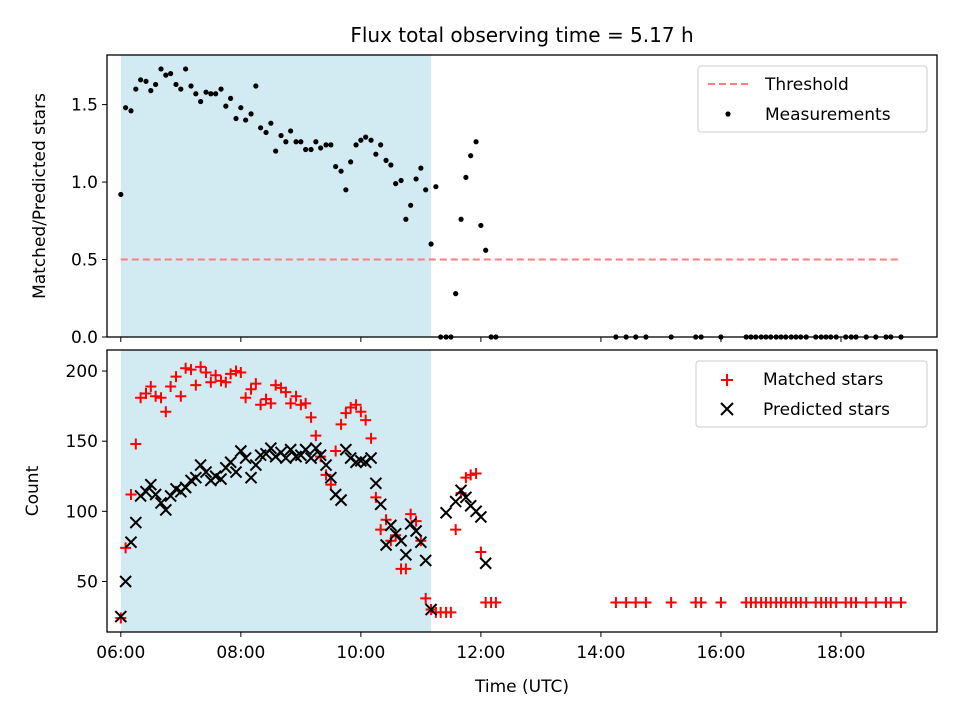  I want to click on x-tick-label: 16:00, so click(720, 653).